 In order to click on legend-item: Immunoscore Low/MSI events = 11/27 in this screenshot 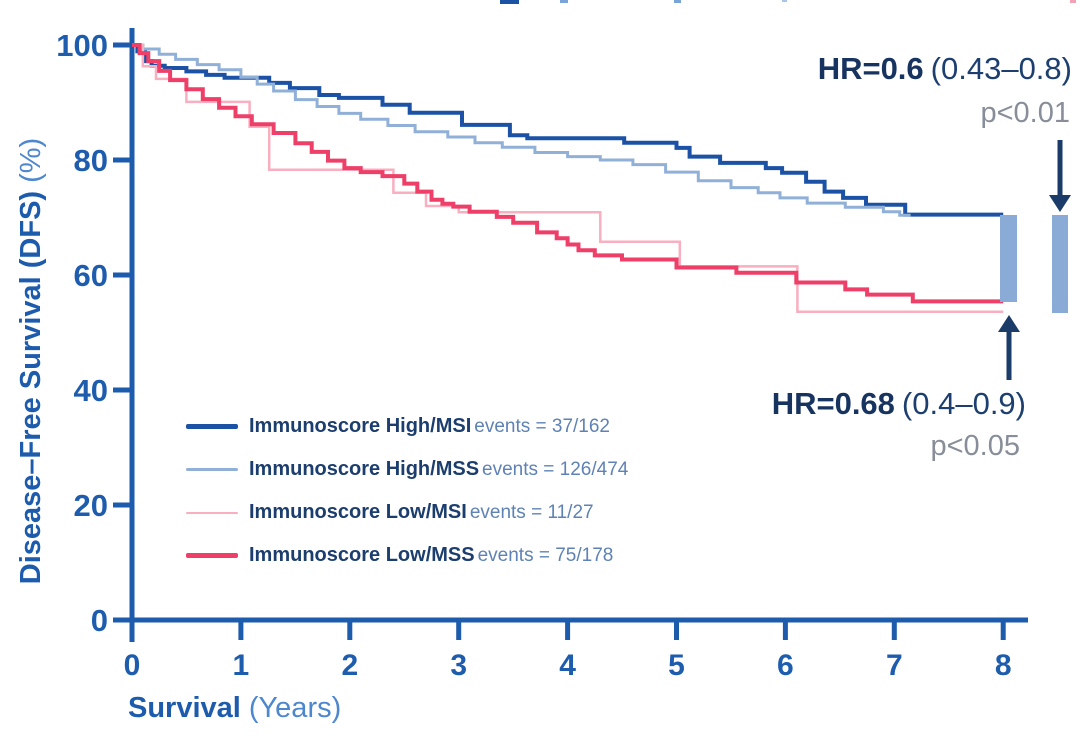, I will do `click(407, 512)`.